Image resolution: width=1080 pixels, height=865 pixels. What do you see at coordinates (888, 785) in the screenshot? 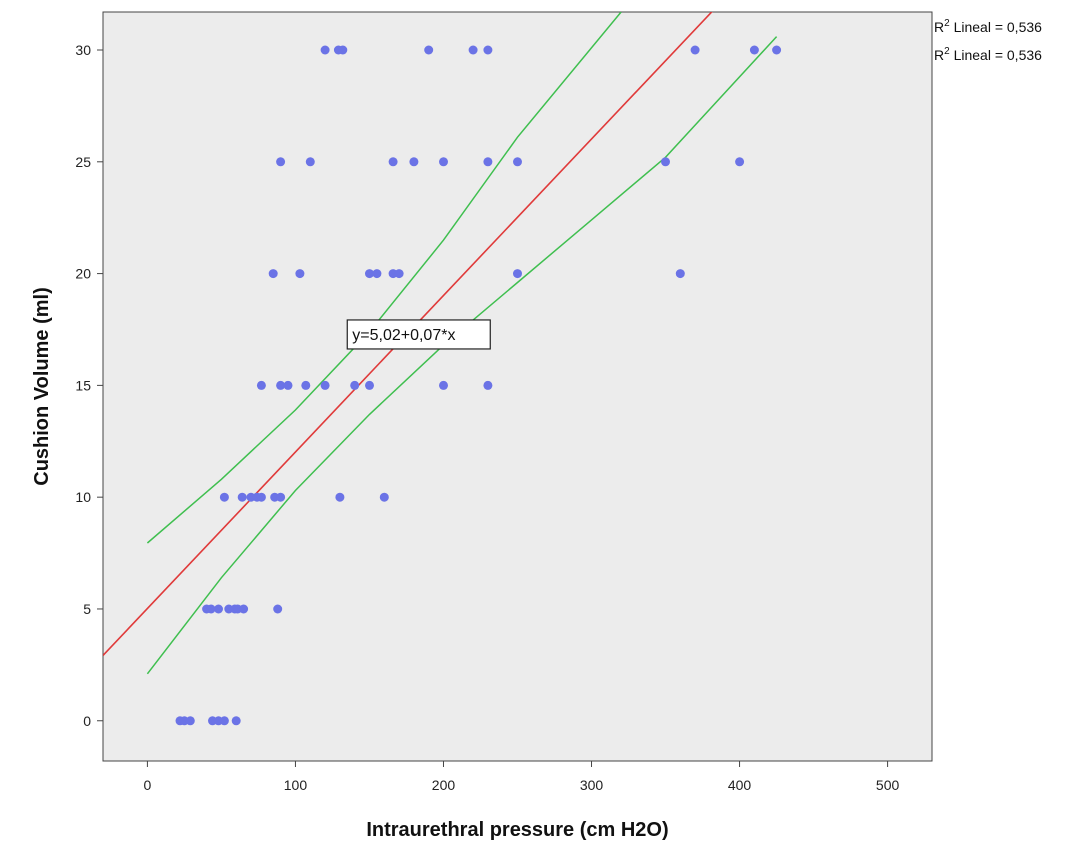
I see `x-tick-label: 500` at bounding box center [888, 785].